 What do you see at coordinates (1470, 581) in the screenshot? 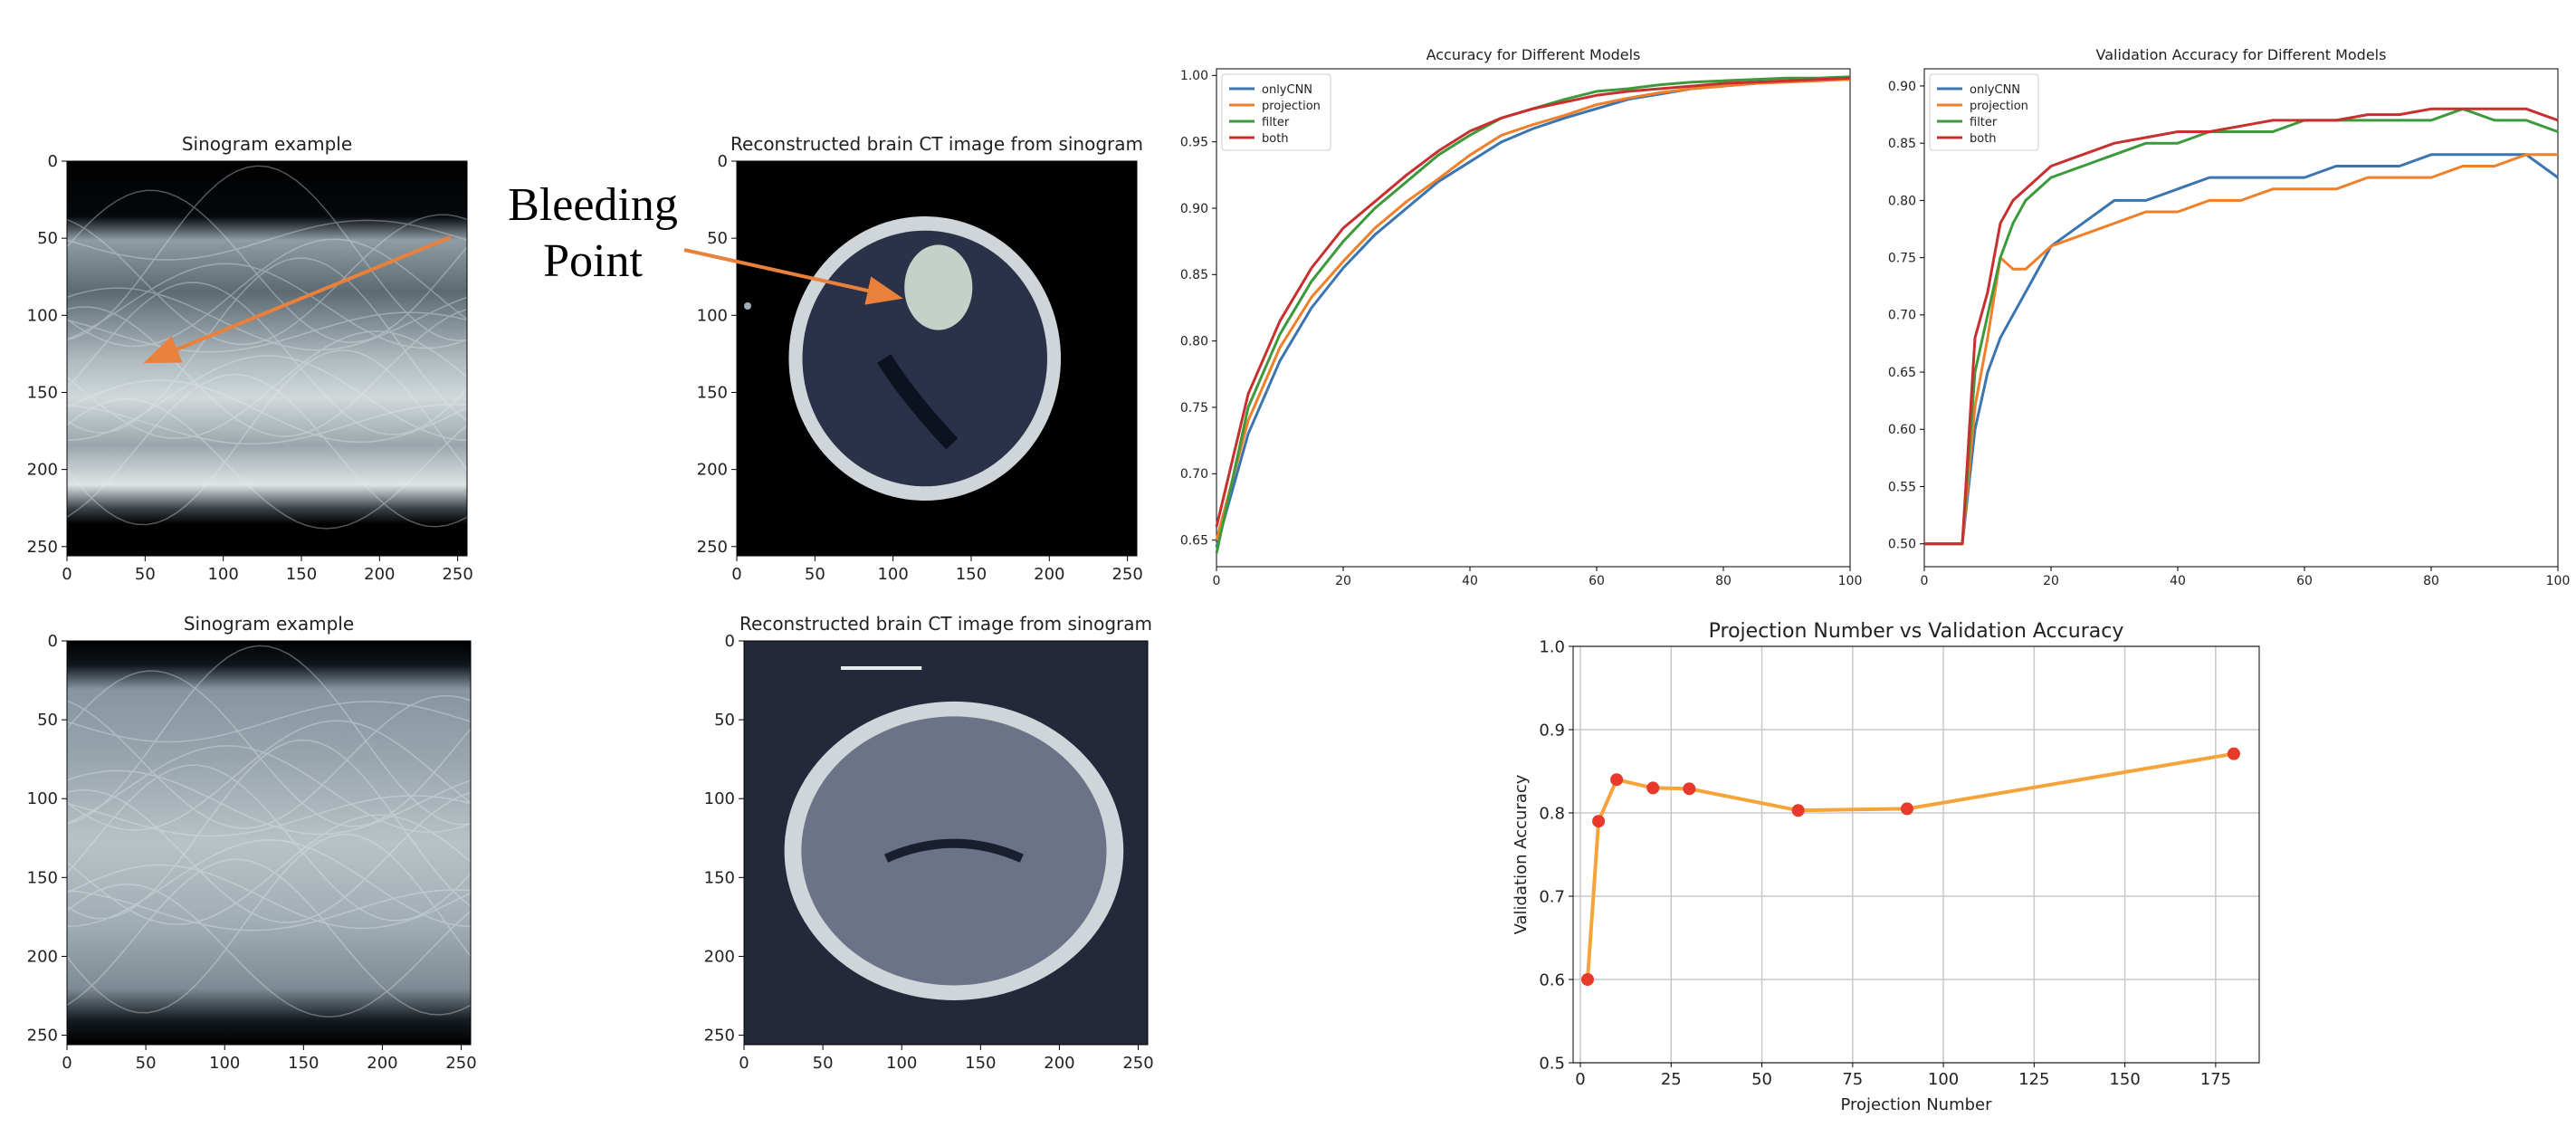
I see `x-tick-label: 40` at bounding box center [1470, 581].